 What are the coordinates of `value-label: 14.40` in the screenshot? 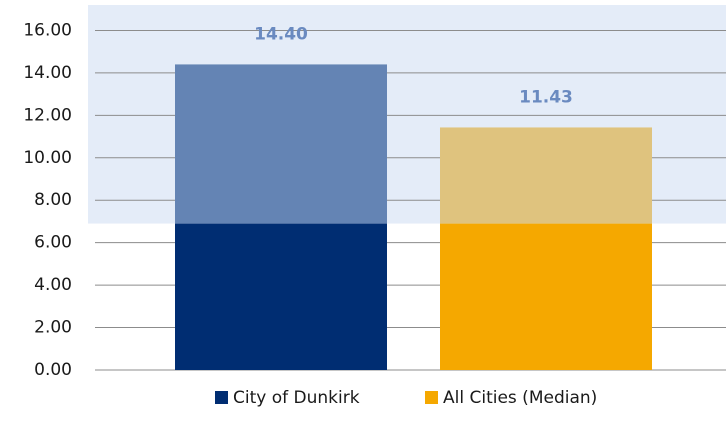 It's located at (281, 34).